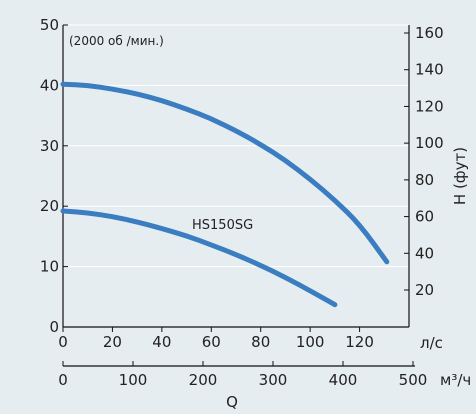  I want to click on right-tick-label-60: 60, so click(424, 217).